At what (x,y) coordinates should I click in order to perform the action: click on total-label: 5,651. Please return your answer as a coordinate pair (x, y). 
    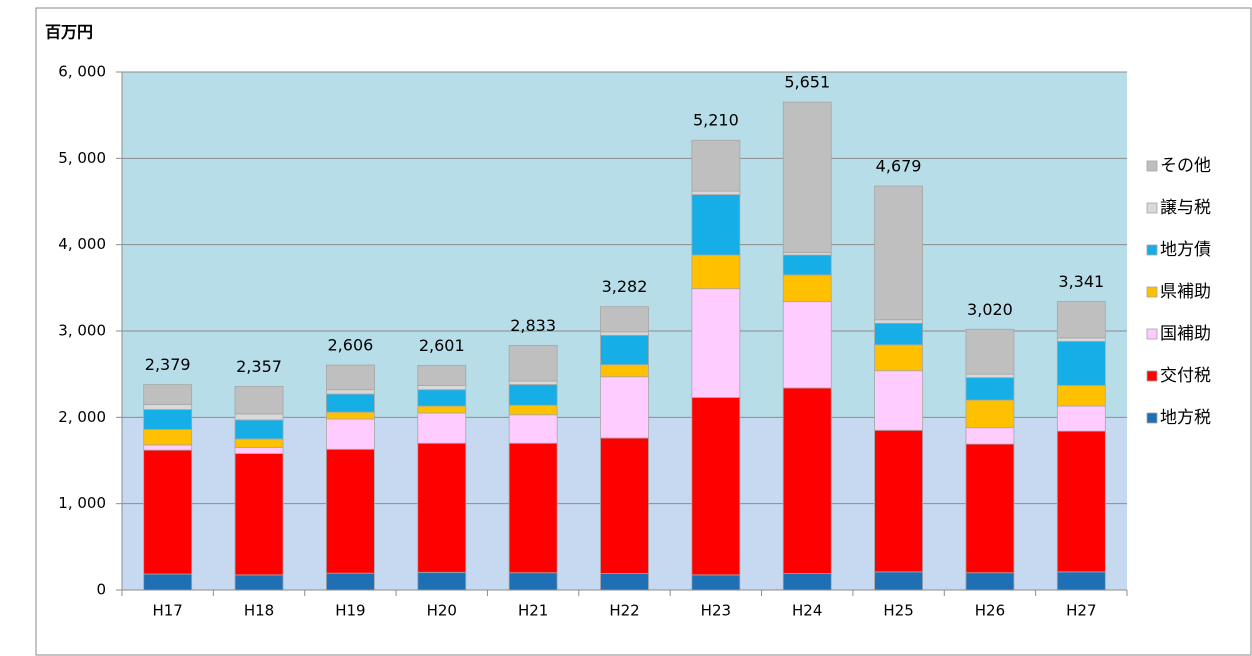
    Looking at the image, I should click on (807, 82).